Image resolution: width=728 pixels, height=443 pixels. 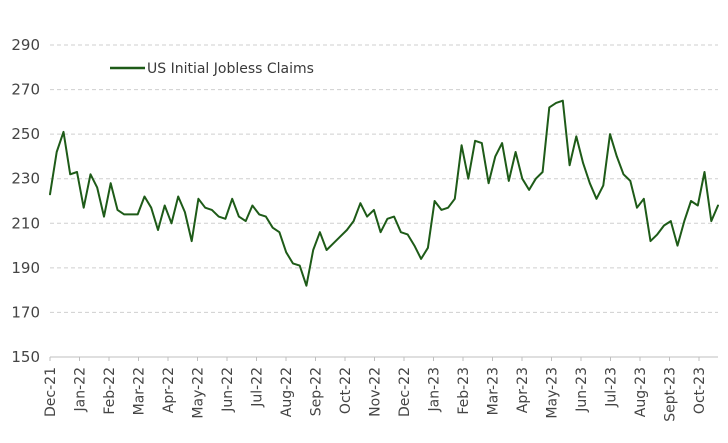 What do you see at coordinates (140, 391) in the screenshot?
I see `x-tick-label: Mar-22` at bounding box center [140, 391].